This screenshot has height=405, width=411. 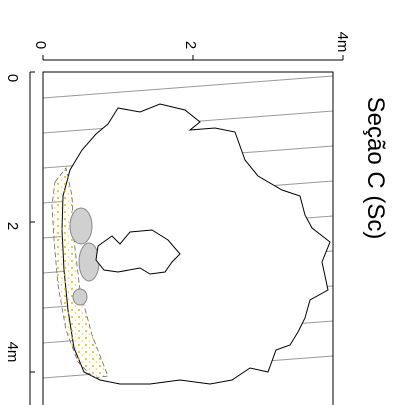 I want to click on inner-outline, so click(x=138, y=252).